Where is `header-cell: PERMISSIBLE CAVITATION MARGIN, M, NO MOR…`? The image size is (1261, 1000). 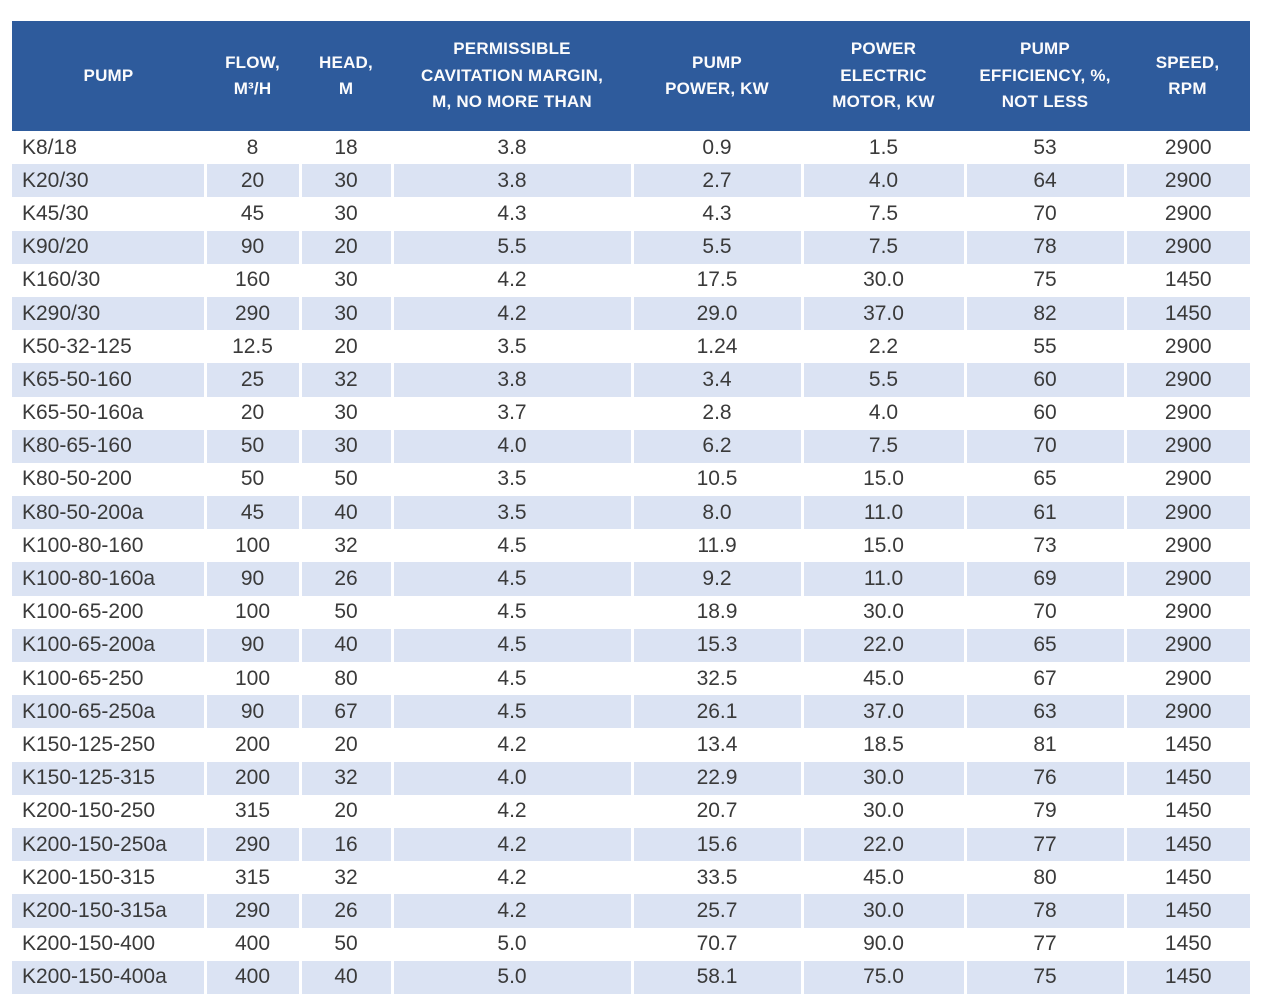
header-cell: PERMISSIBLE CAVITATION MARGIN, M, NO MOR… is located at coordinates (512, 76).